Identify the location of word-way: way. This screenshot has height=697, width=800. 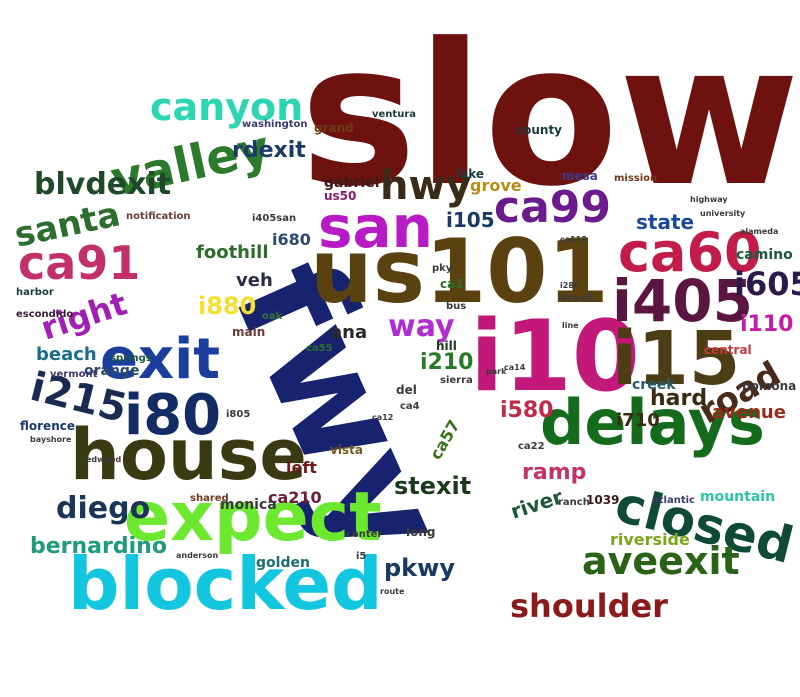
(421, 326).